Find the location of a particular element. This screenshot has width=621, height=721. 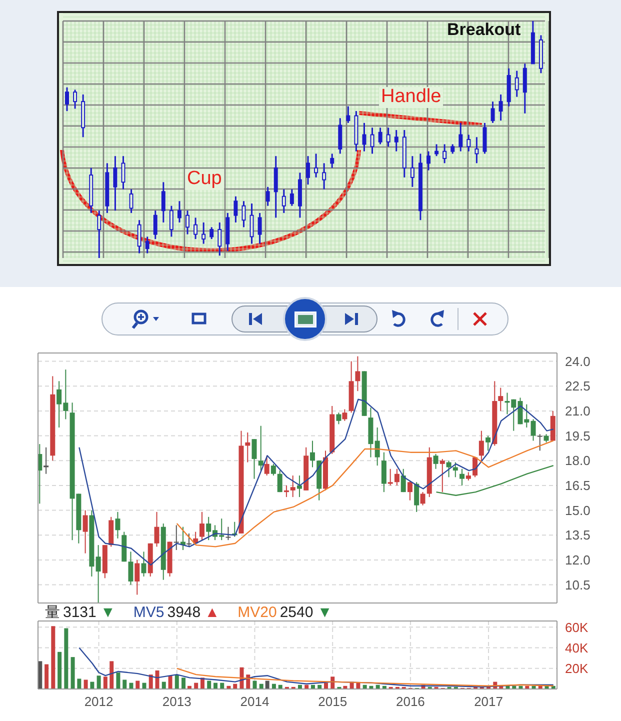

y-tick-label: 19.5 is located at coordinates (577, 436).